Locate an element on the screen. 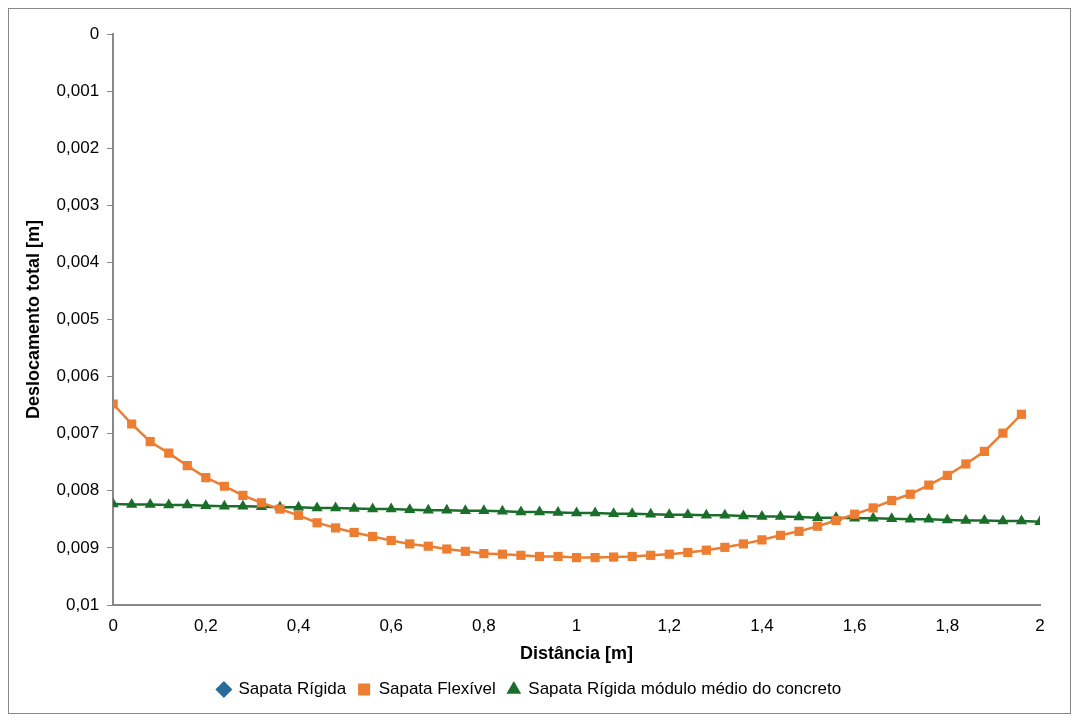 The height and width of the screenshot is (722, 1079). legend-label: Sapata Flexível is located at coordinates (437, 689).